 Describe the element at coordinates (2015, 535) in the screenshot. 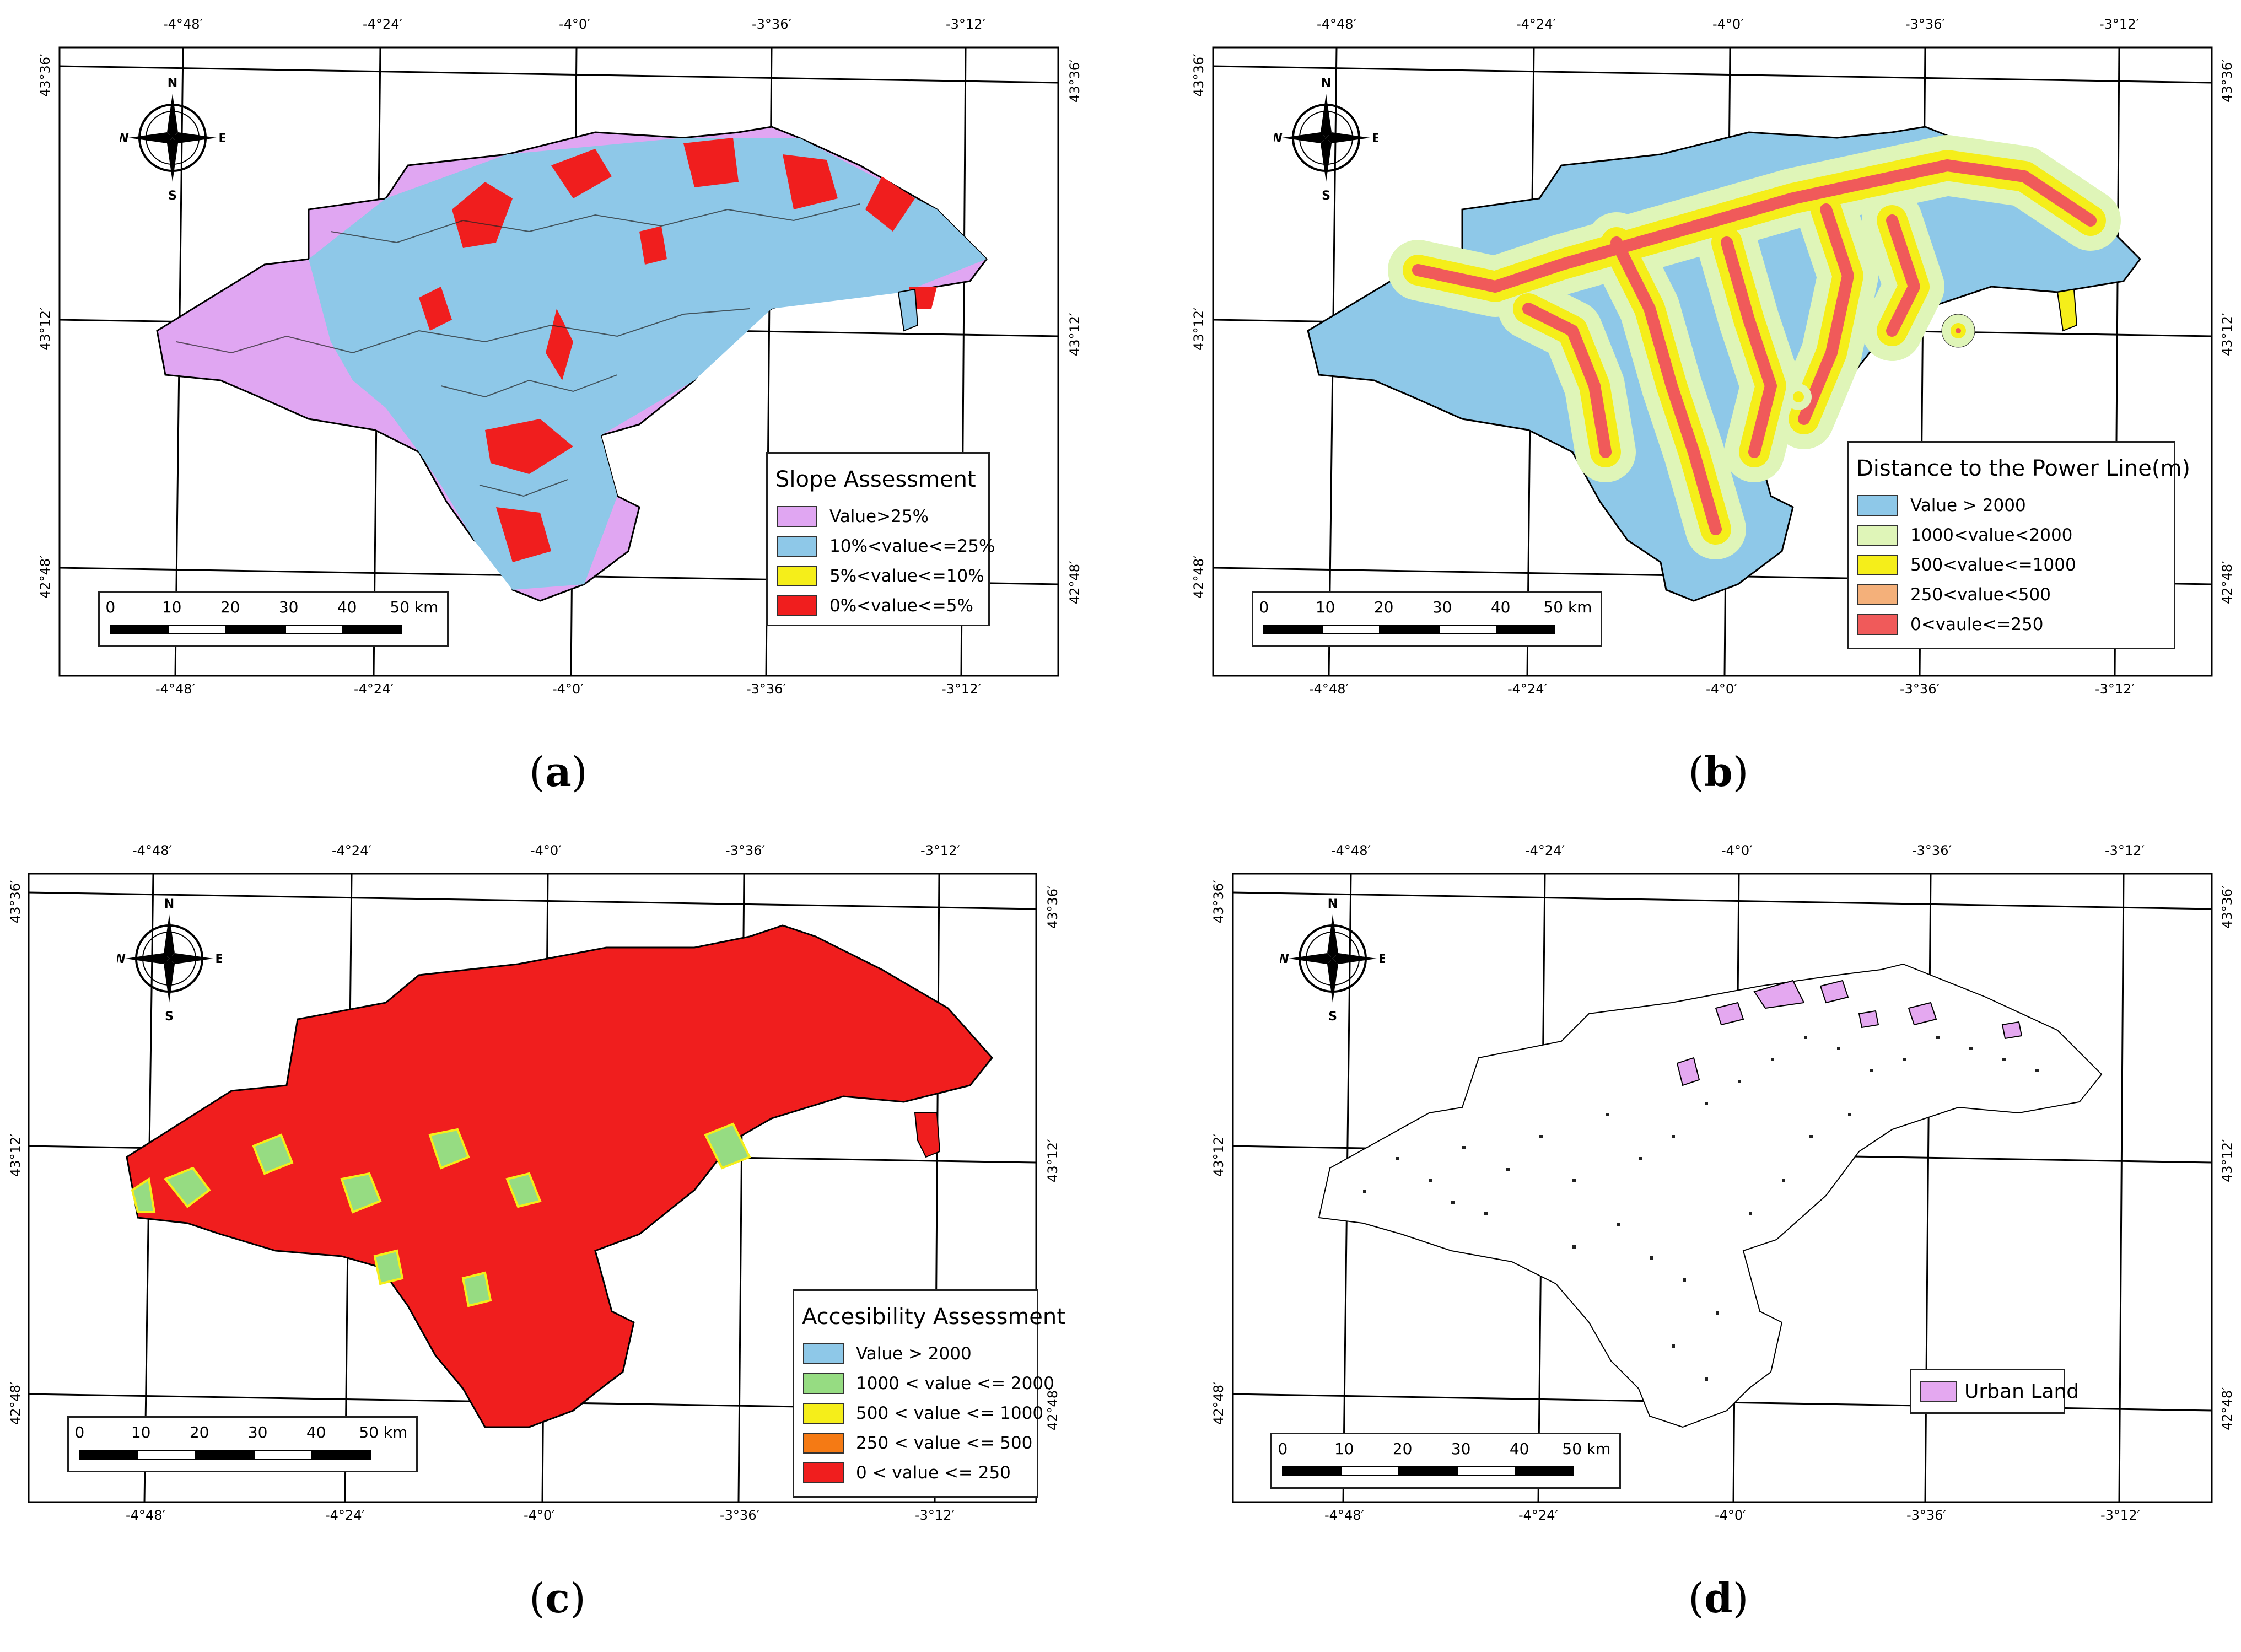

I see `legend-item: 1000<value<2000` at that location.